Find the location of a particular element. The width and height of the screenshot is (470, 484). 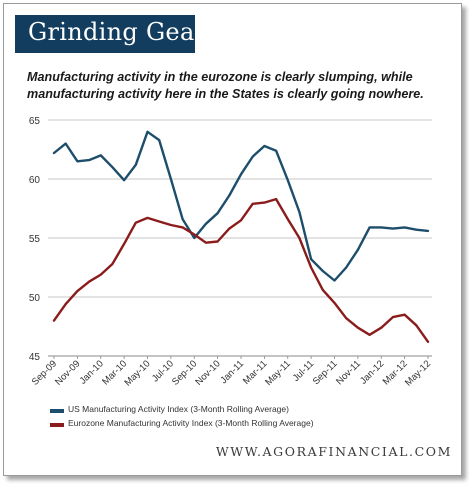

x-tick-label: Nov-11 is located at coordinates (348, 372).